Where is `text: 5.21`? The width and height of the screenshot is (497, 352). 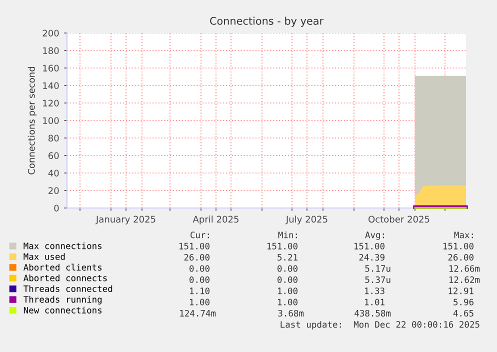
text: 5.21 is located at coordinates (288, 257).